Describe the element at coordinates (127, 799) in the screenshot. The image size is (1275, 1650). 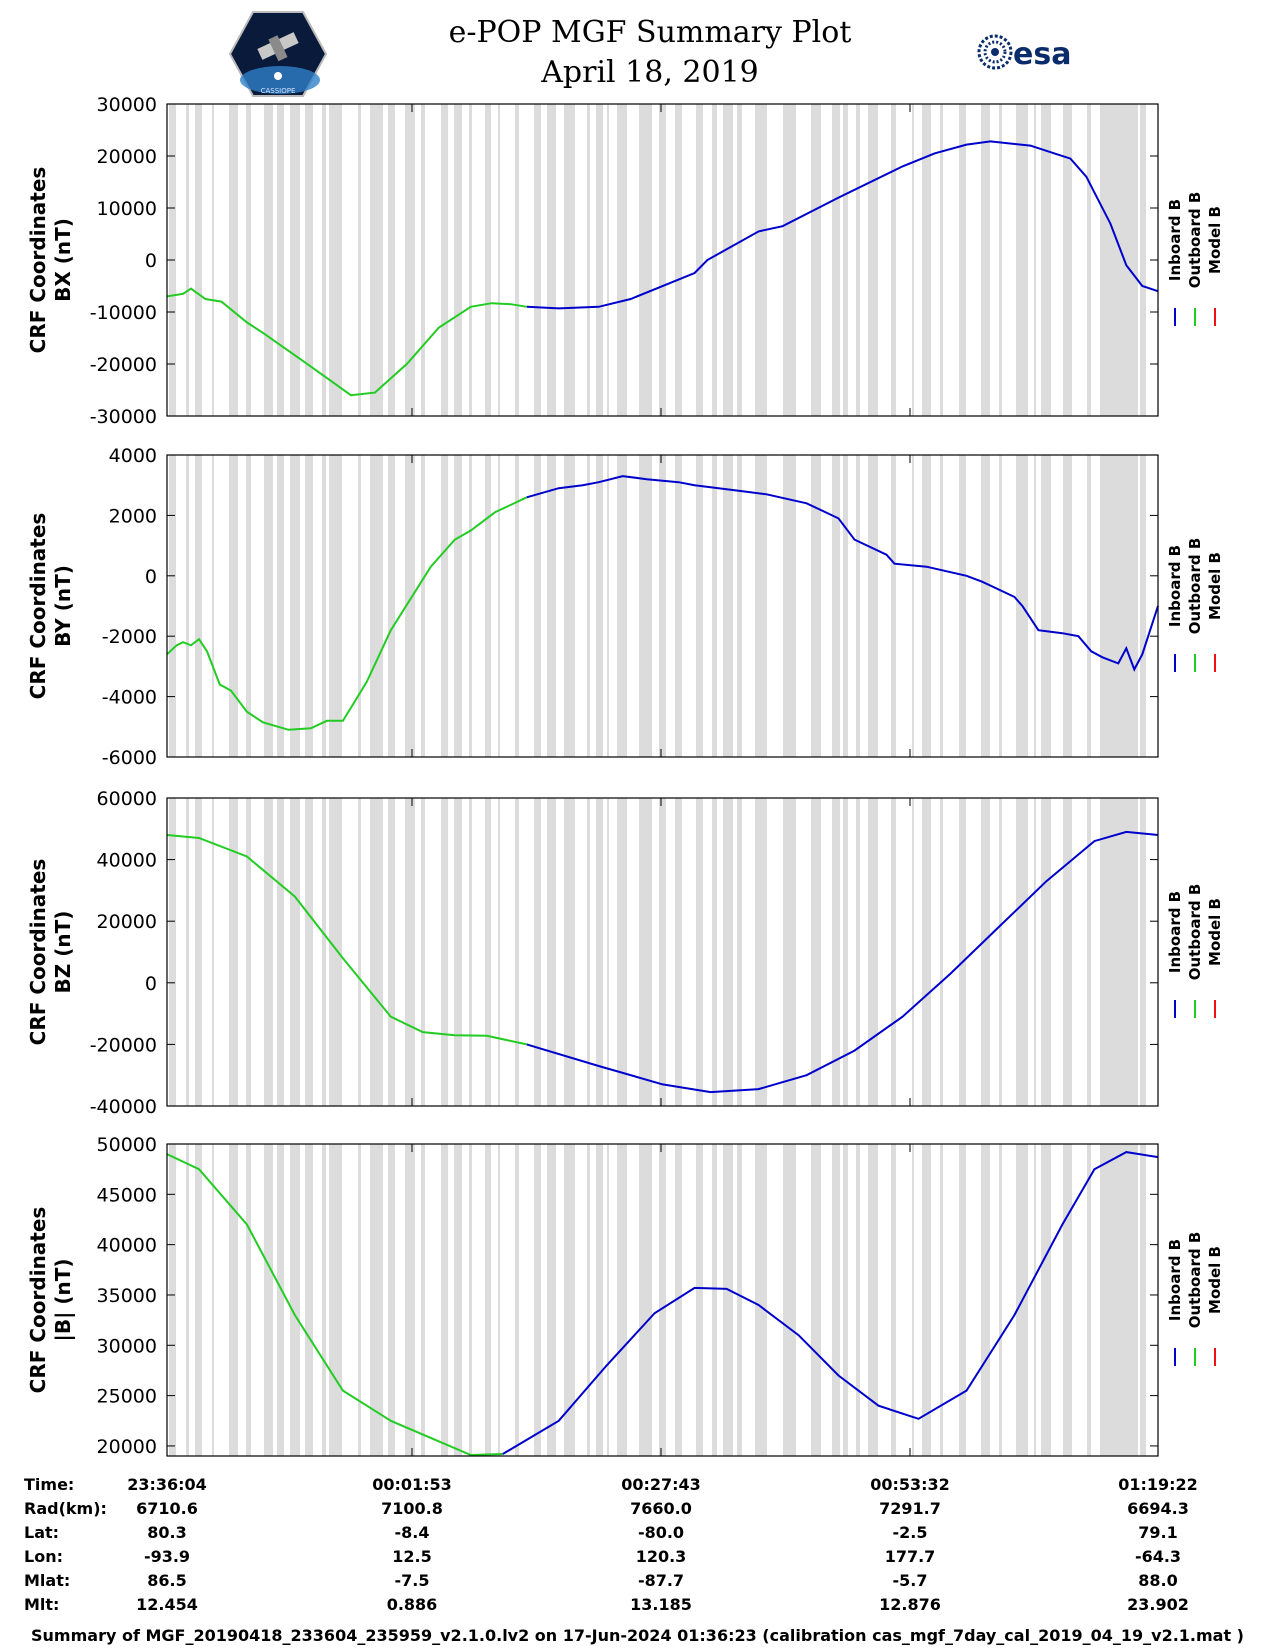
I see `y-tick-label: 60000` at that location.